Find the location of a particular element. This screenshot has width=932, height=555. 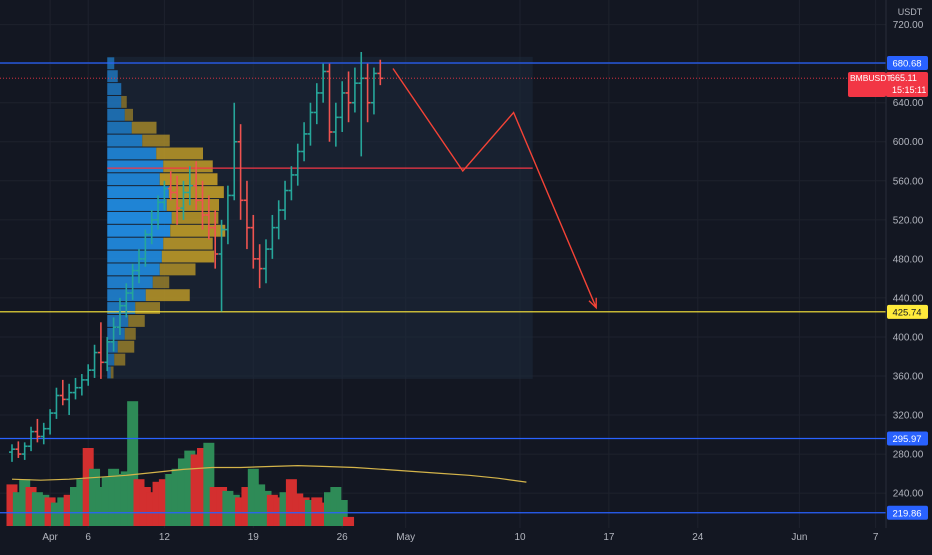

time-tick-label: 6 is located at coordinates (88, 537).